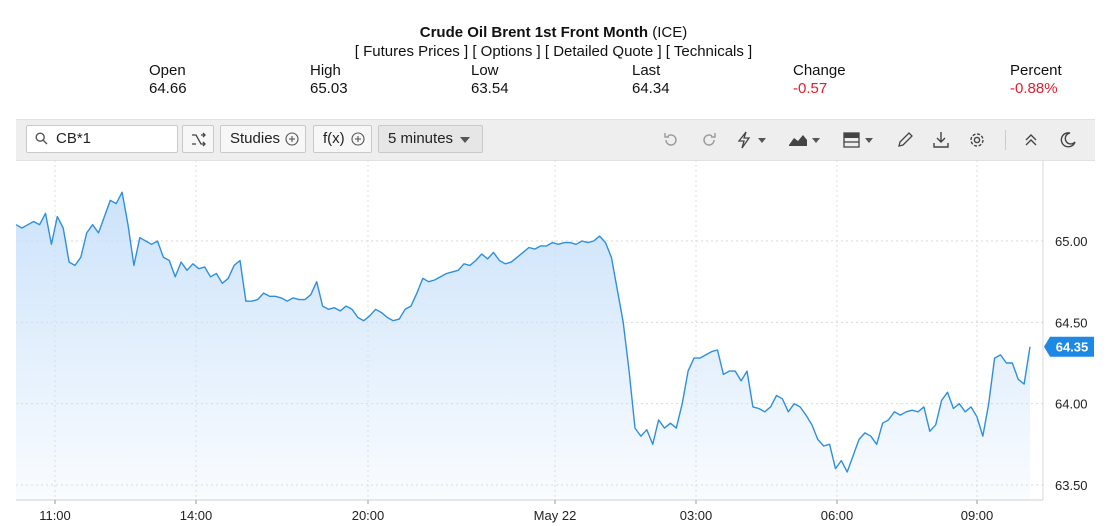 This screenshot has height=526, width=1107. I want to click on link-technicals: [ Technicals ], so click(709, 51).